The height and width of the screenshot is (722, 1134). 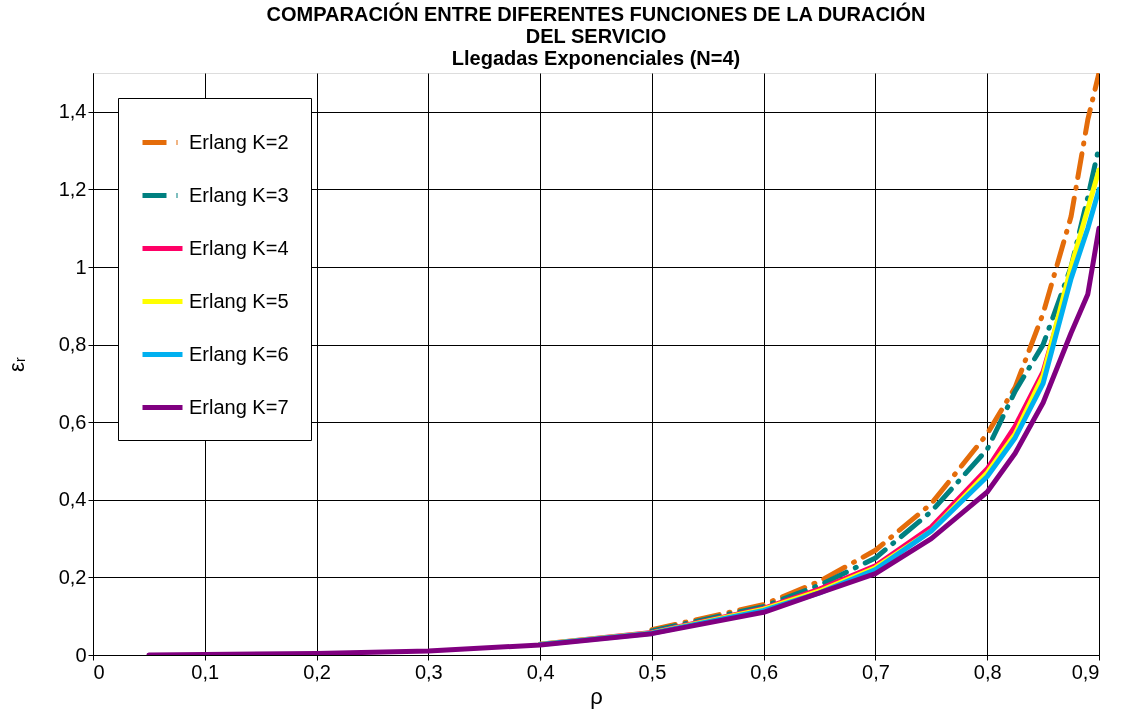 I want to click on x-tick-label: 0,1, so click(x=205, y=671).